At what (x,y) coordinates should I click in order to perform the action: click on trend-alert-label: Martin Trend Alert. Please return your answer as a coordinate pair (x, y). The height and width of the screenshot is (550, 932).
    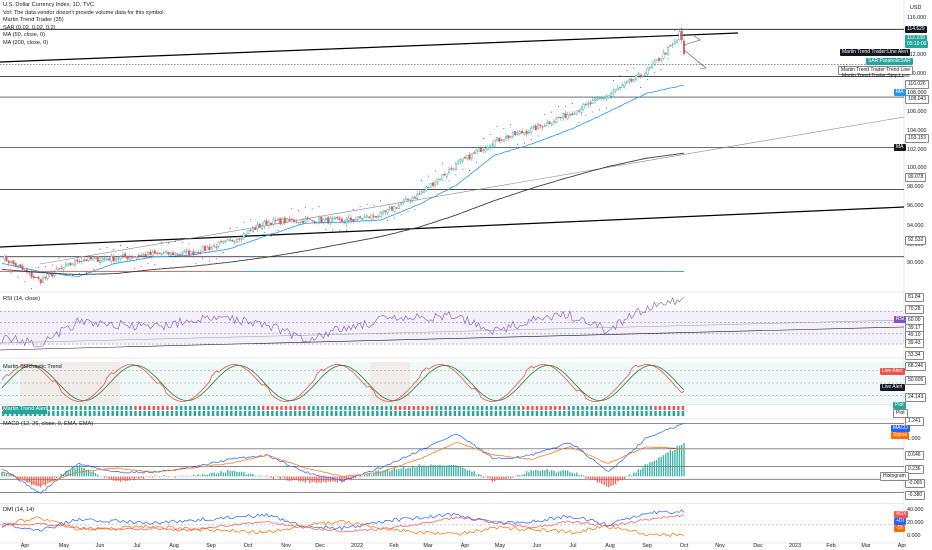
    Looking at the image, I should click on (25, 410).